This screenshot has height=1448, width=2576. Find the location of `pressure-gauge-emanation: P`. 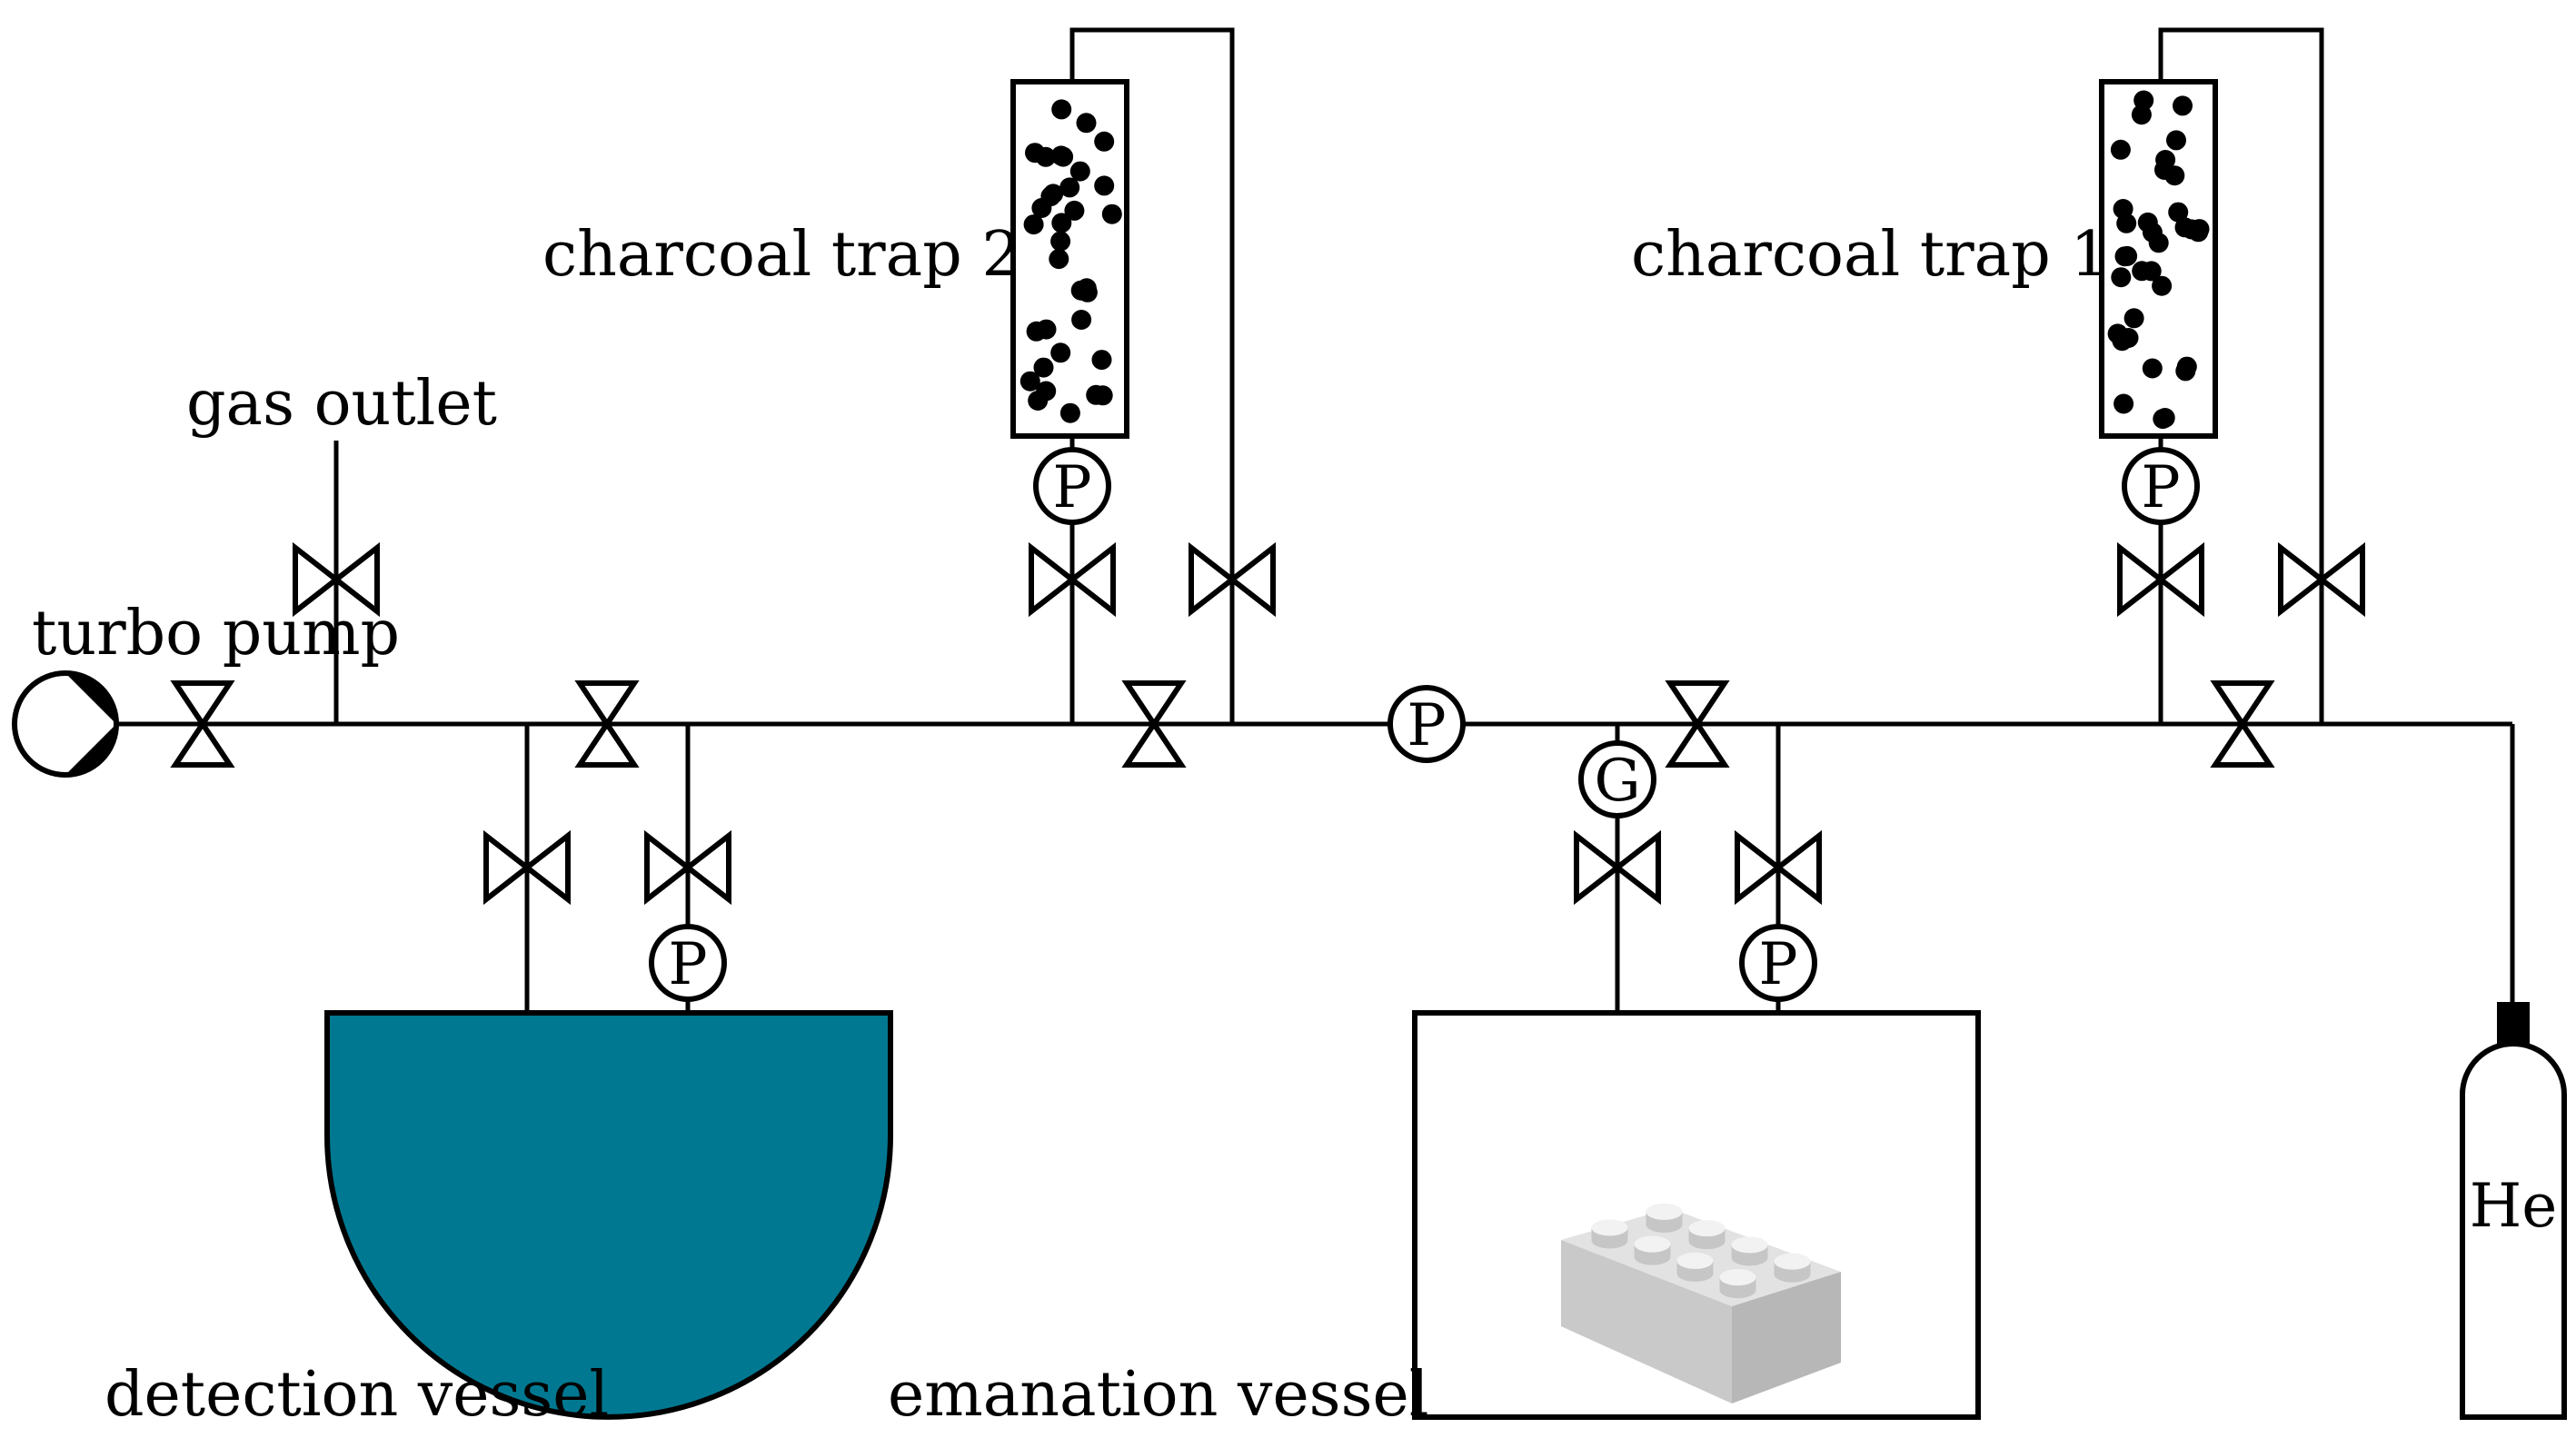

pressure-gauge-emanation: P is located at coordinates (1778, 963).